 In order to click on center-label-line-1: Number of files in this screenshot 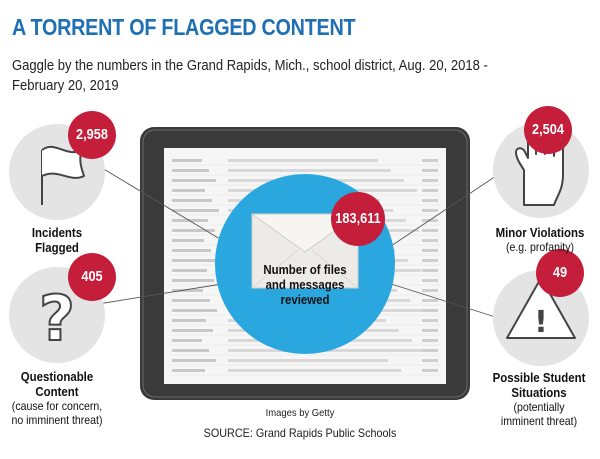, I will do `click(305, 269)`.